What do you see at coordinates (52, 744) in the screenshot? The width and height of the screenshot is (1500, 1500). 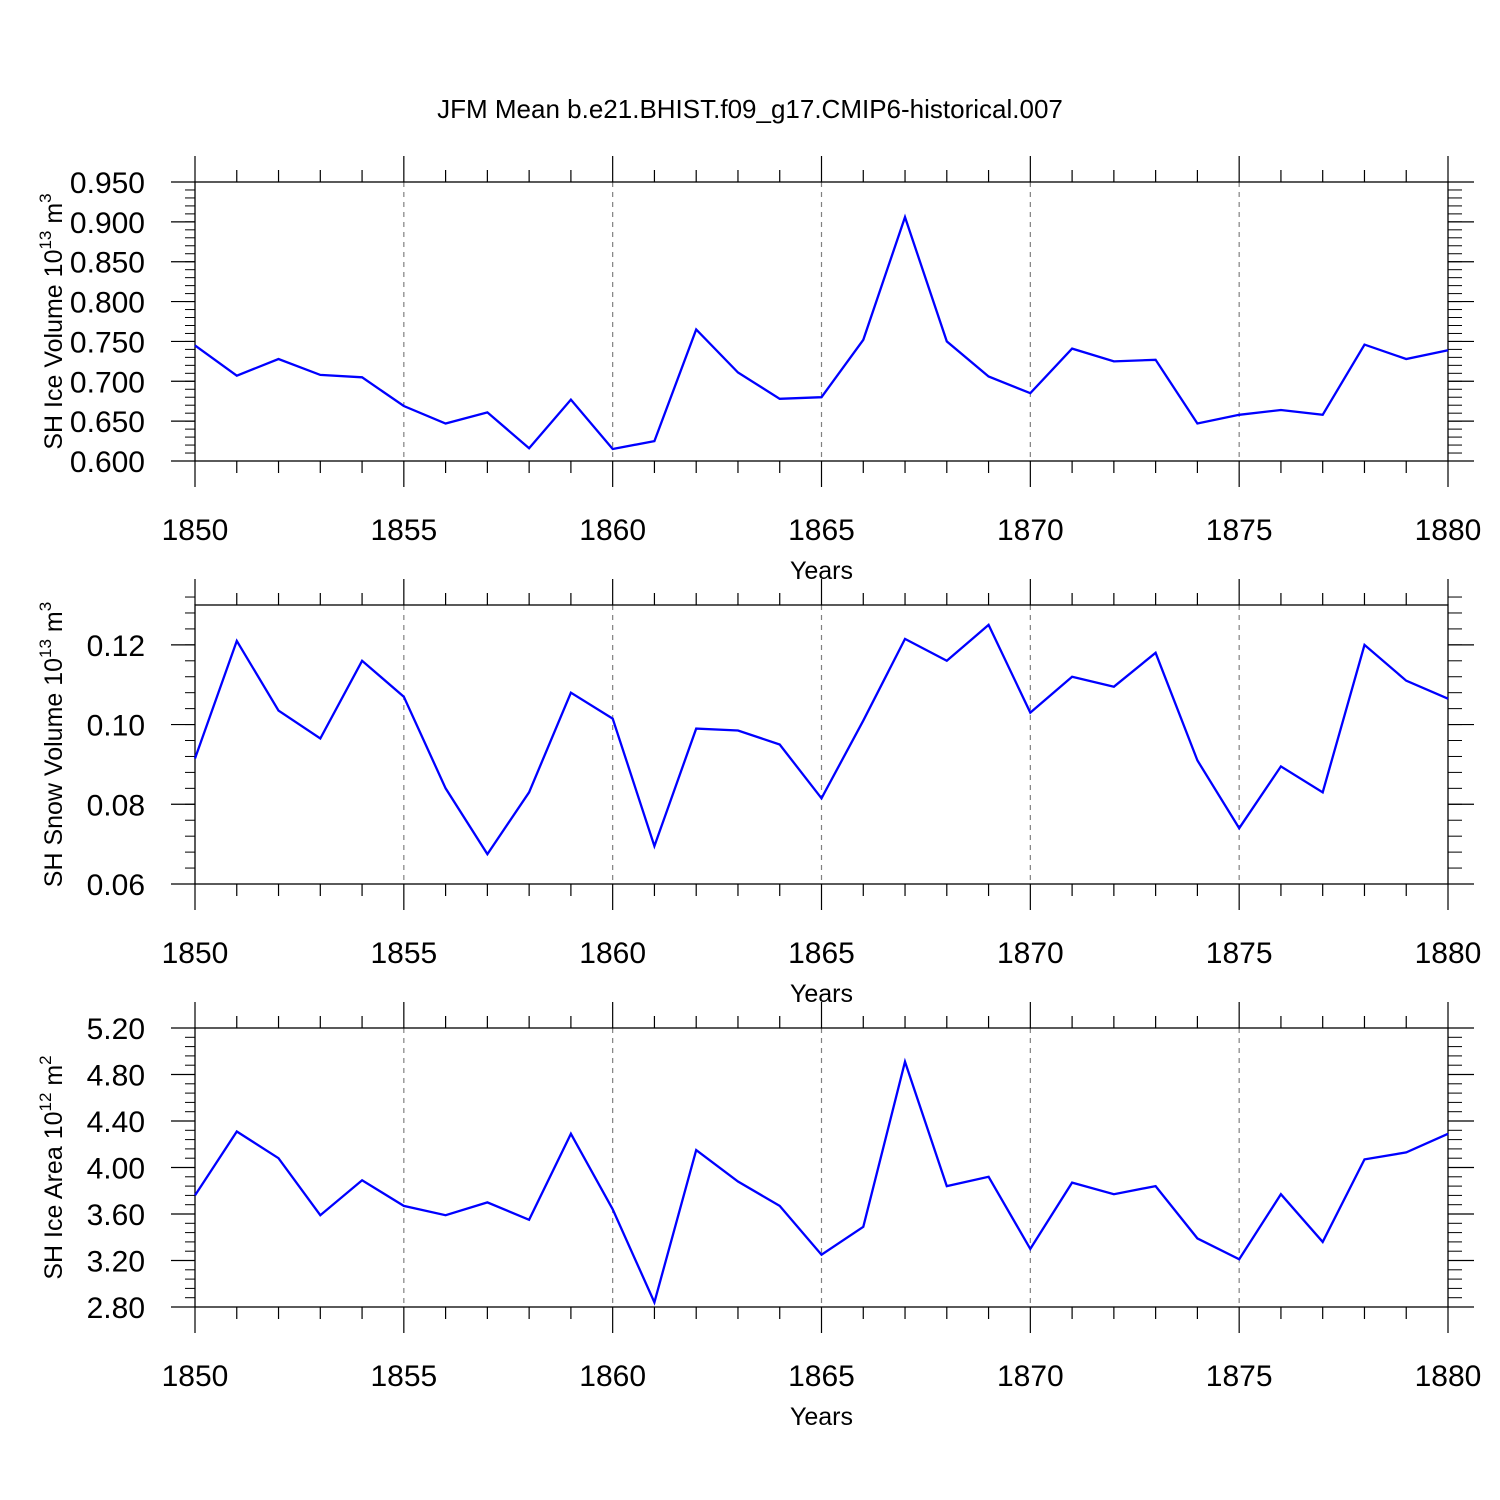 I see `y-axis-title: SH Snow Volume 1013 m3` at bounding box center [52, 744].